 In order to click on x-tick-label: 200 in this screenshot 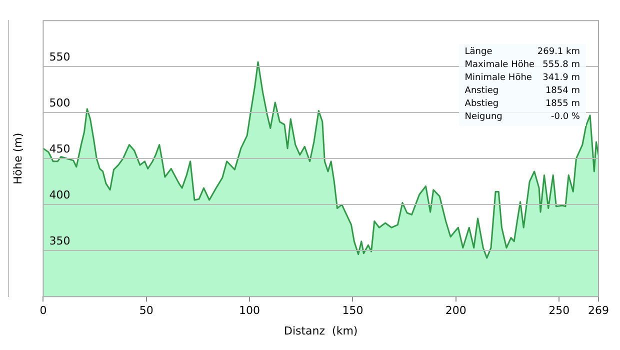, I will do `click(455, 311)`.